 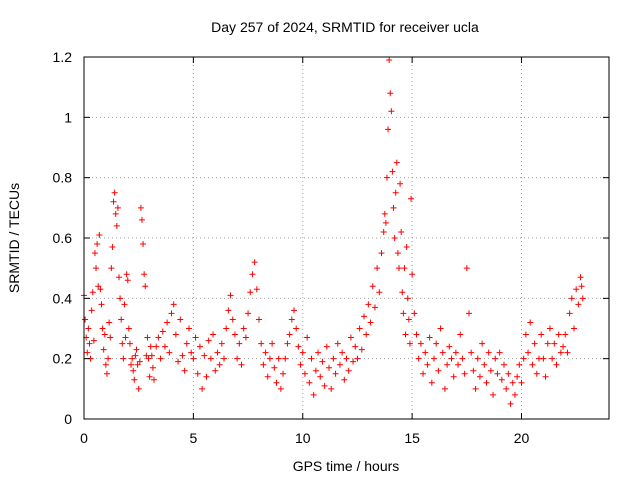 I want to click on y-tick-label: 1.2, so click(x=63, y=57).